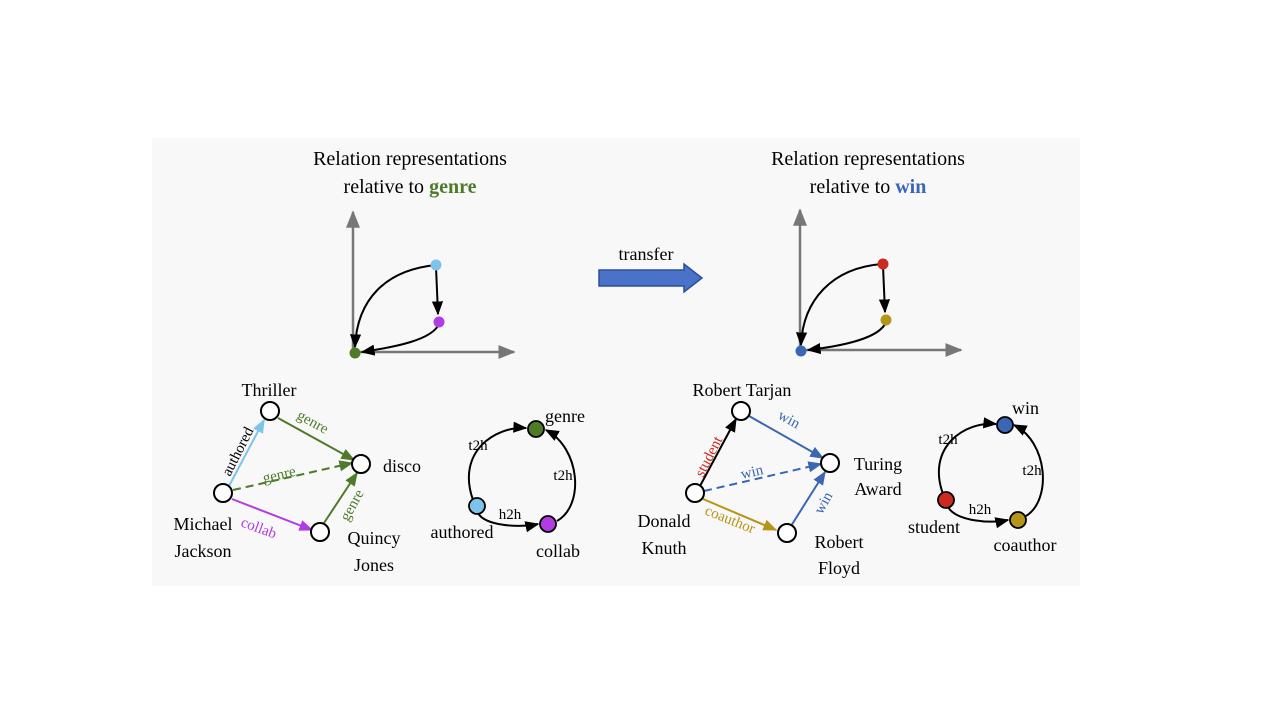 This screenshot has width=1280, height=725. What do you see at coordinates (886, 320) in the screenshot?
I see `right-emb-point-coauthor` at bounding box center [886, 320].